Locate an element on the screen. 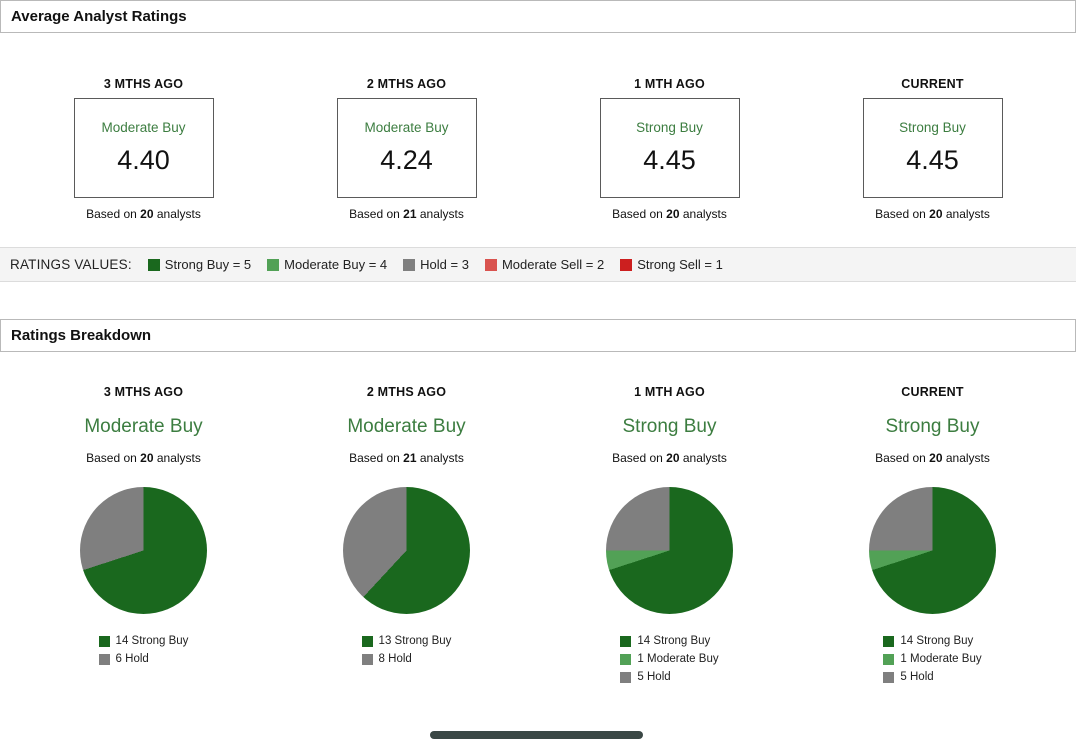 The width and height of the screenshot is (1076, 739). legend-label: 13 Strong Buy is located at coordinates (415, 641).